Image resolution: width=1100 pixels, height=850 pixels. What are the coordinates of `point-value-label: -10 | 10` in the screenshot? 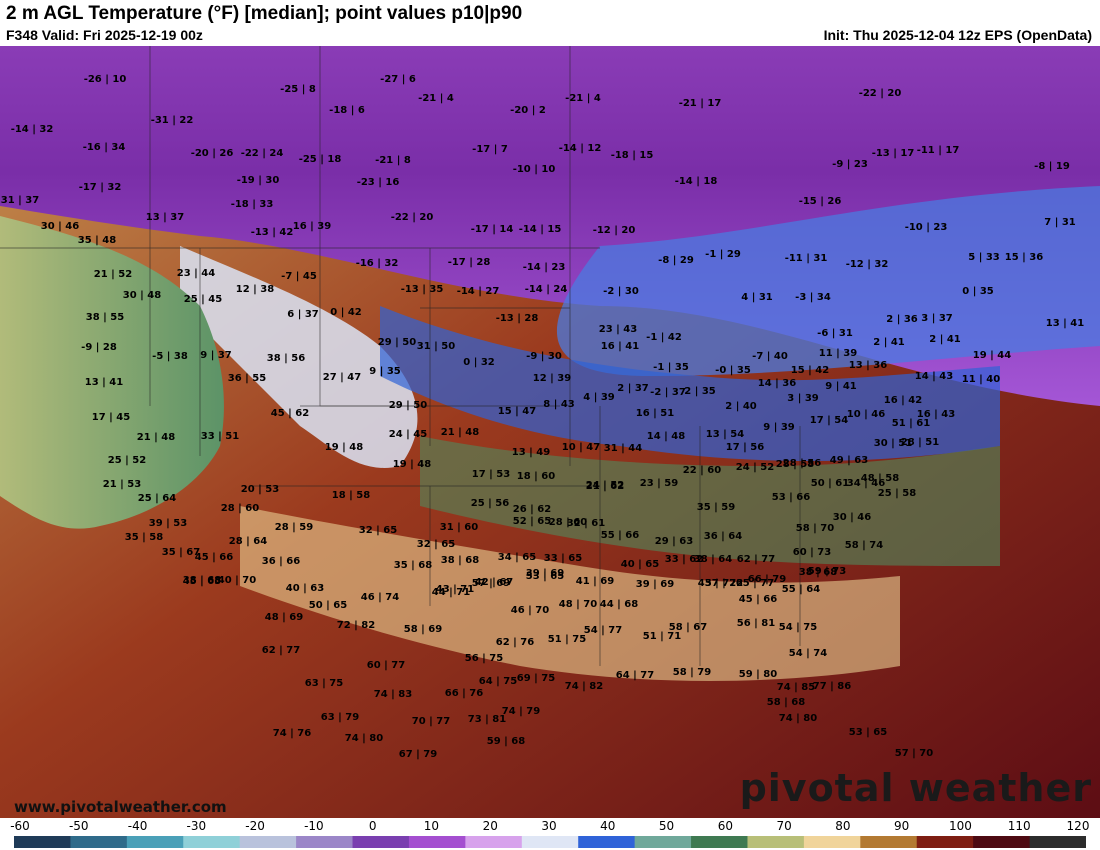 It's located at (534, 169).